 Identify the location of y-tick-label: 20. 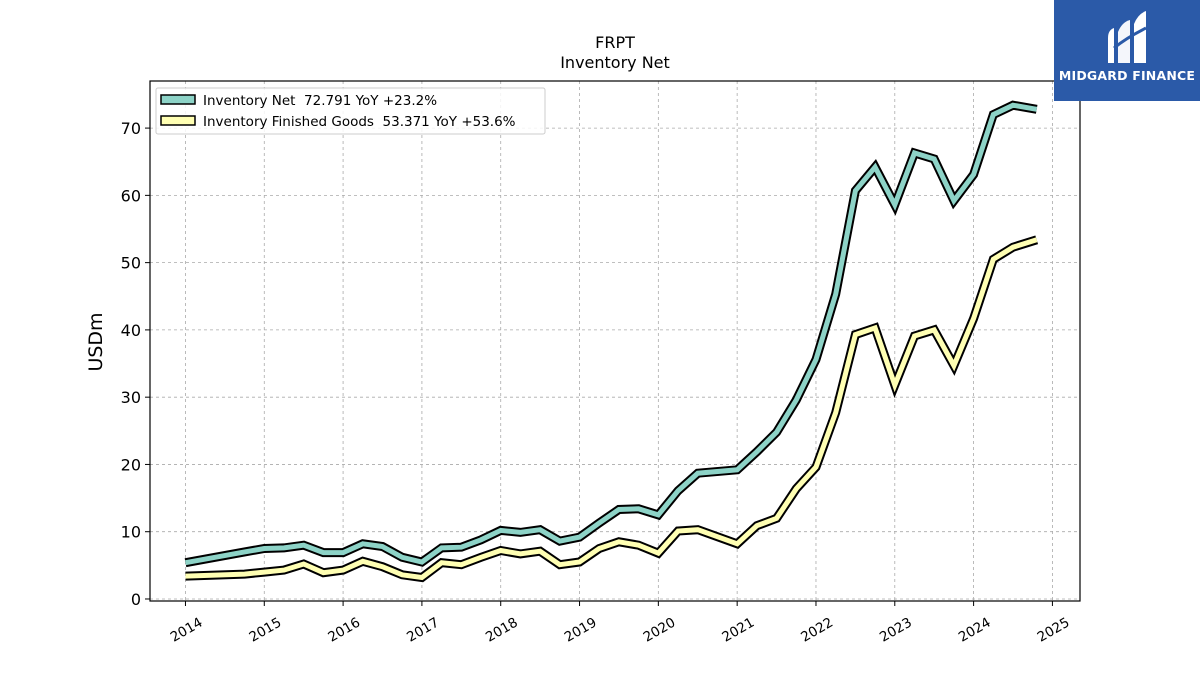
(131, 464).